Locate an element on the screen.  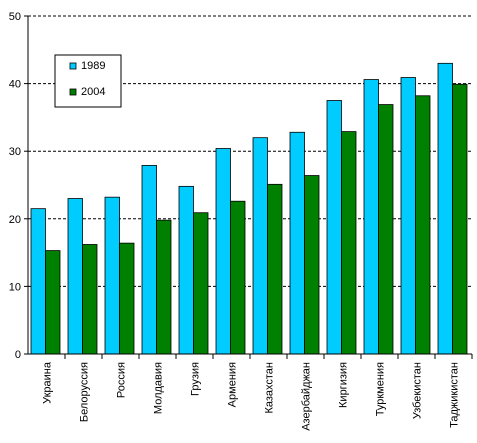
x-tick-label: Украина is located at coordinates (48, 382).